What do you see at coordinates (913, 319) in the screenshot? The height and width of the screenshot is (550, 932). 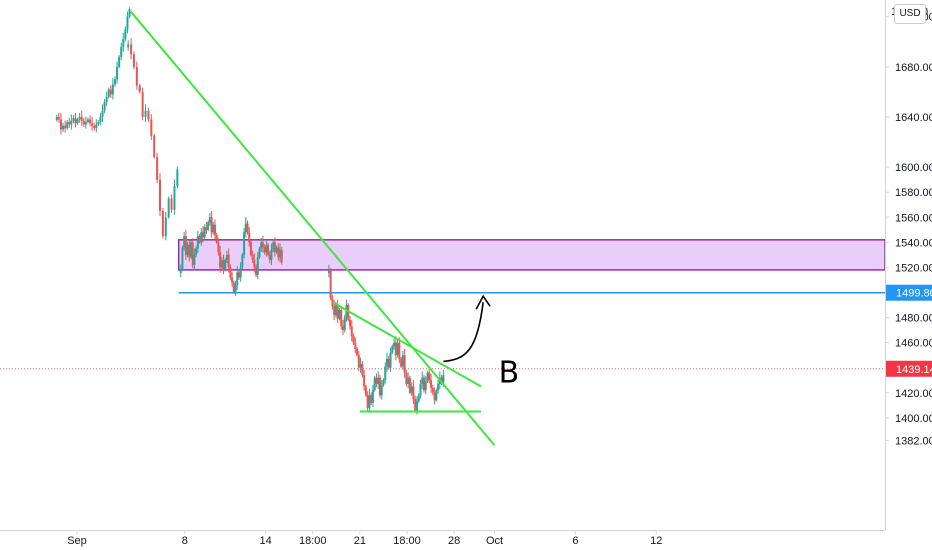 I see `price-tick-label: 1480.00` at bounding box center [913, 319].